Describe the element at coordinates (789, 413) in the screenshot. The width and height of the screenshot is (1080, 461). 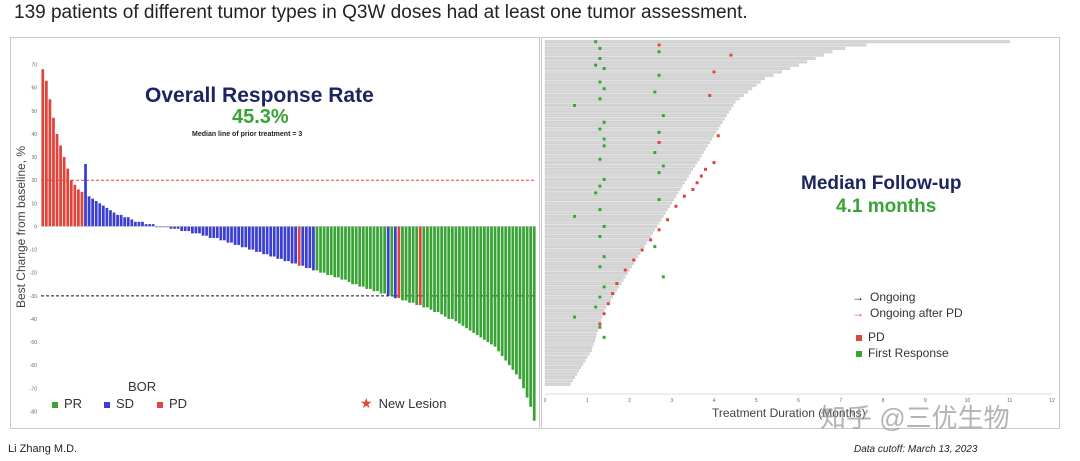
I see `x-axis-label: Treatment Duration (Months)` at that location.